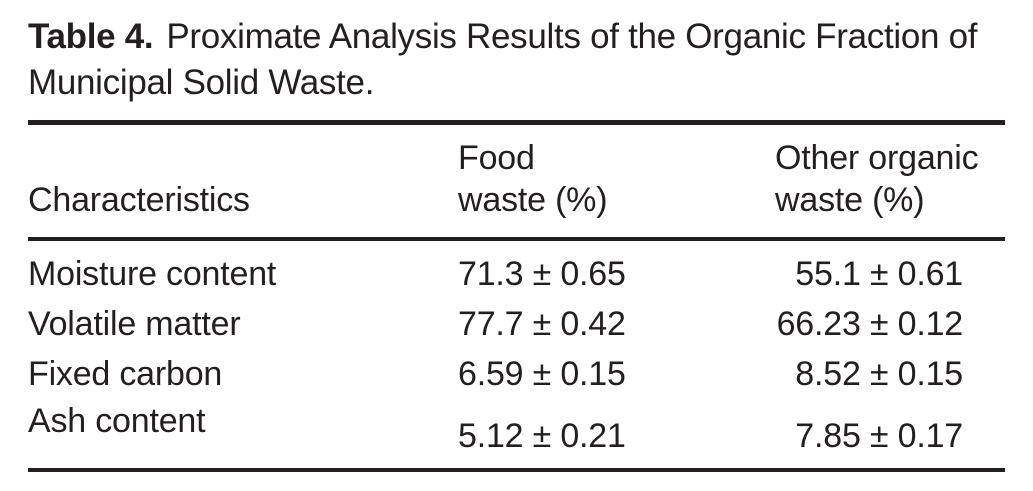  I want to click on col-header-characteristics: Characteristics, so click(243, 181).